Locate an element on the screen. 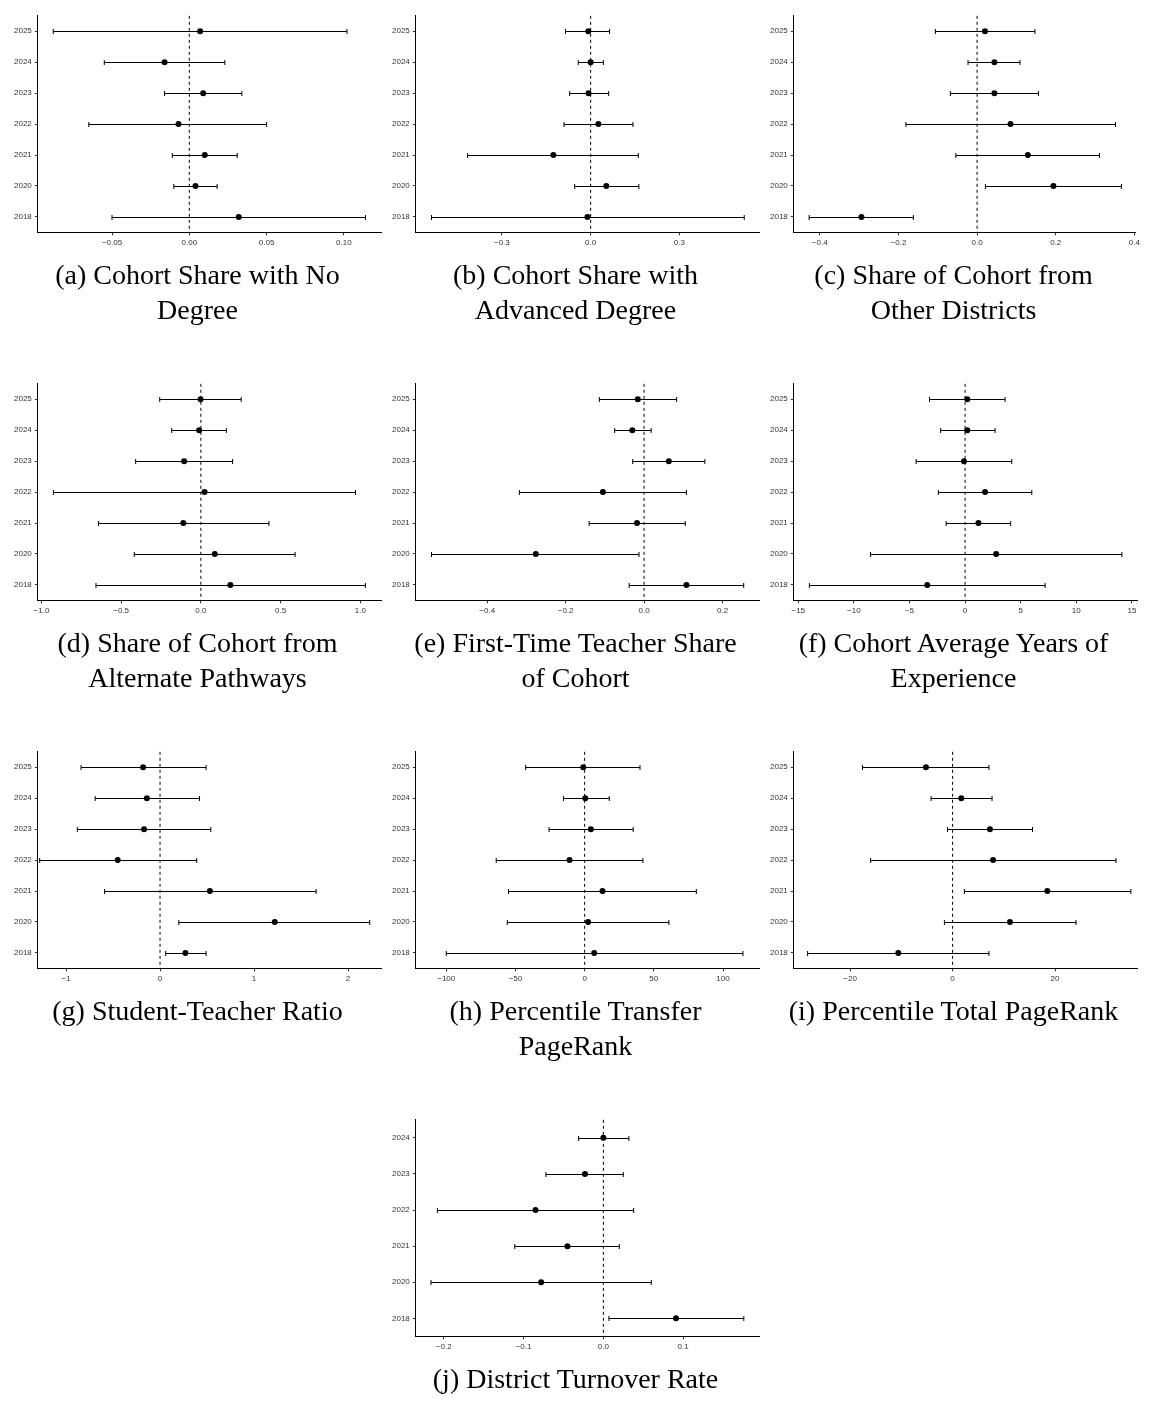 This screenshot has height=1403, width=1151. x-tick-label: 20 is located at coordinates (1055, 979).